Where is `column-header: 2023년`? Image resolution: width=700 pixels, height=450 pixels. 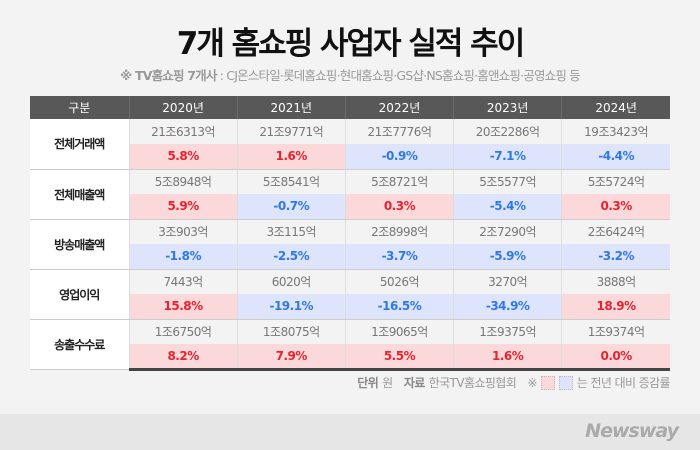
column-header: 2023년 is located at coordinates (507, 107).